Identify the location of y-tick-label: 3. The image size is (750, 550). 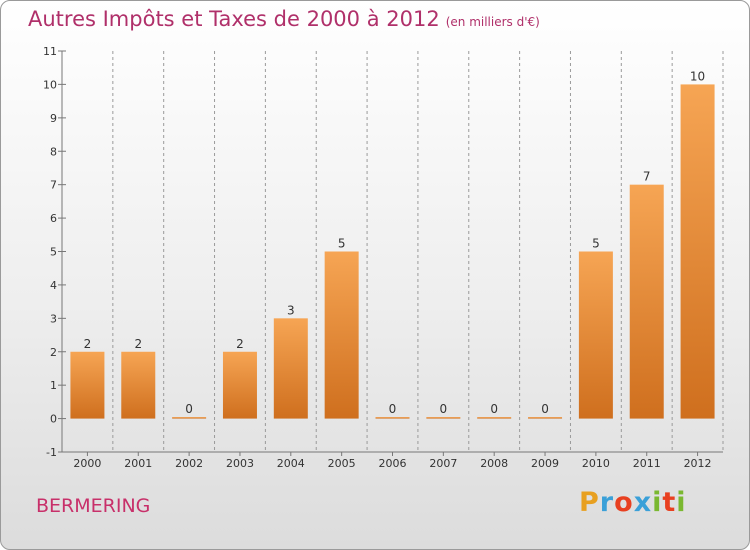
(53, 318).